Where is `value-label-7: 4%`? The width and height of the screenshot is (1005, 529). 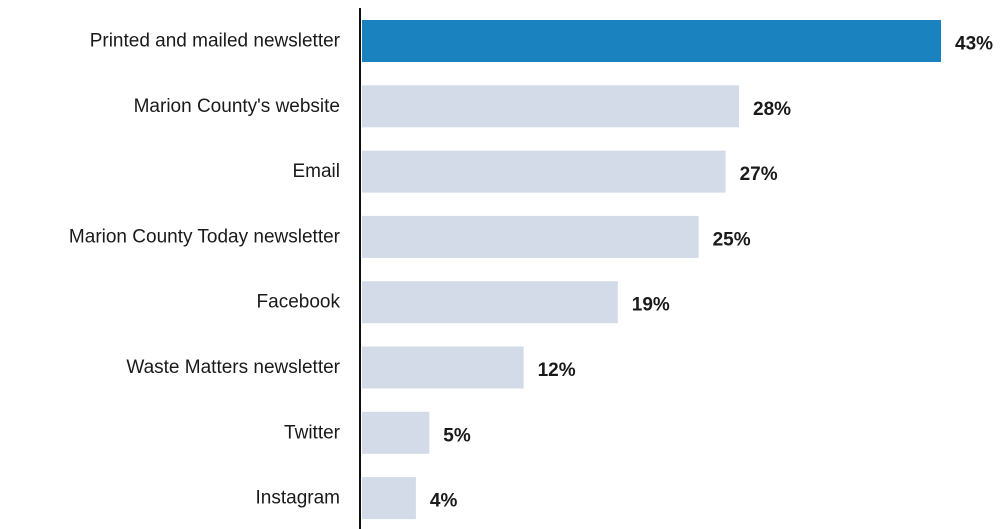
value-label-7: 4% is located at coordinates (444, 501).